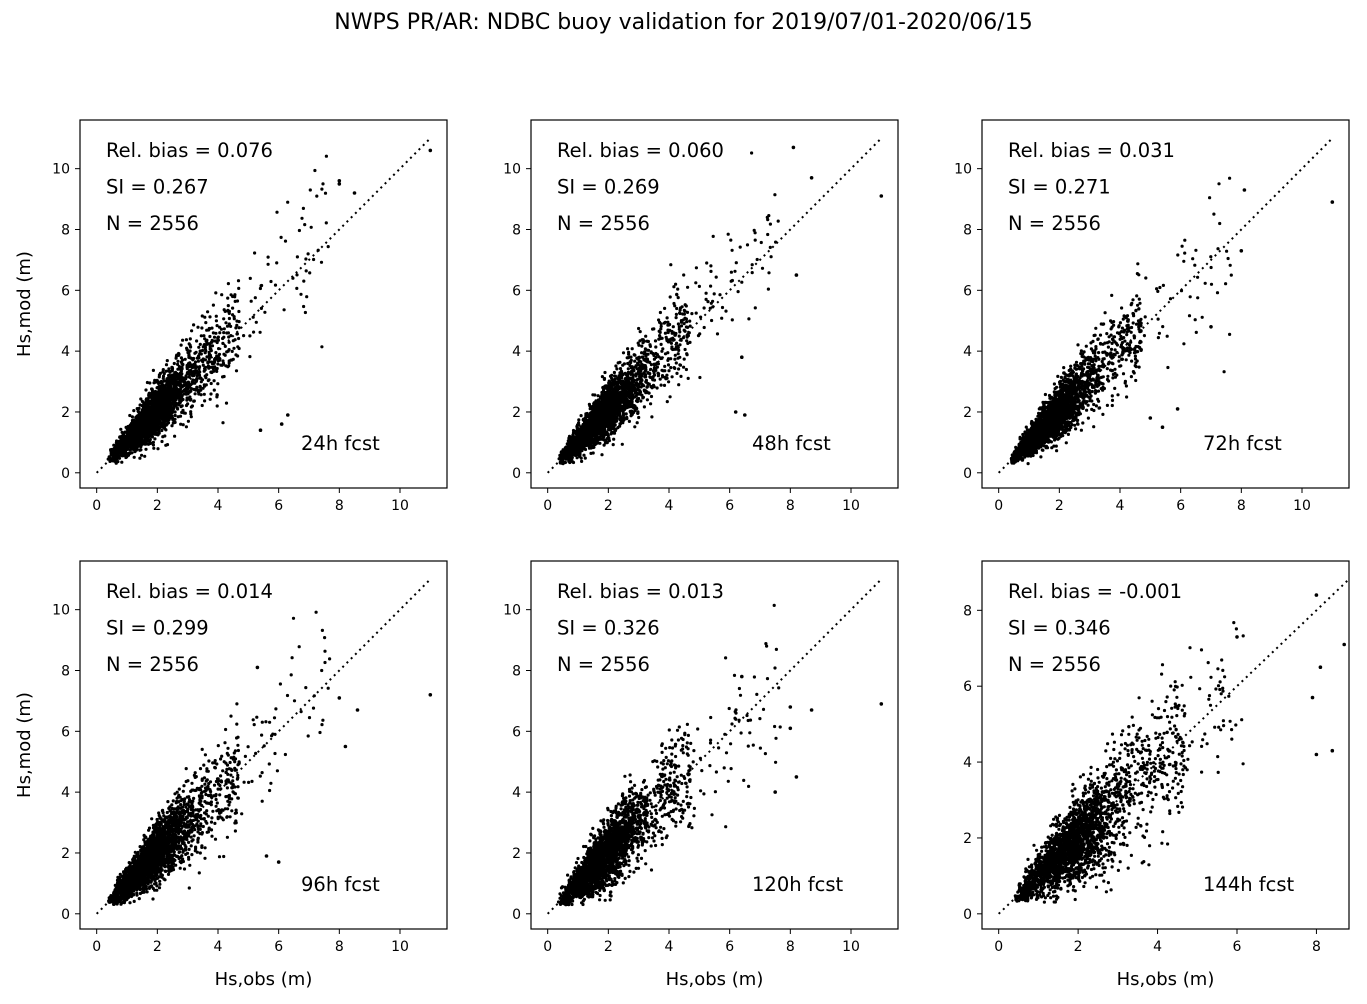 This screenshot has width=1367, height=1004. Describe the element at coordinates (61, 170) in the screenshot. I see `y-tick-label: 10` at that location.